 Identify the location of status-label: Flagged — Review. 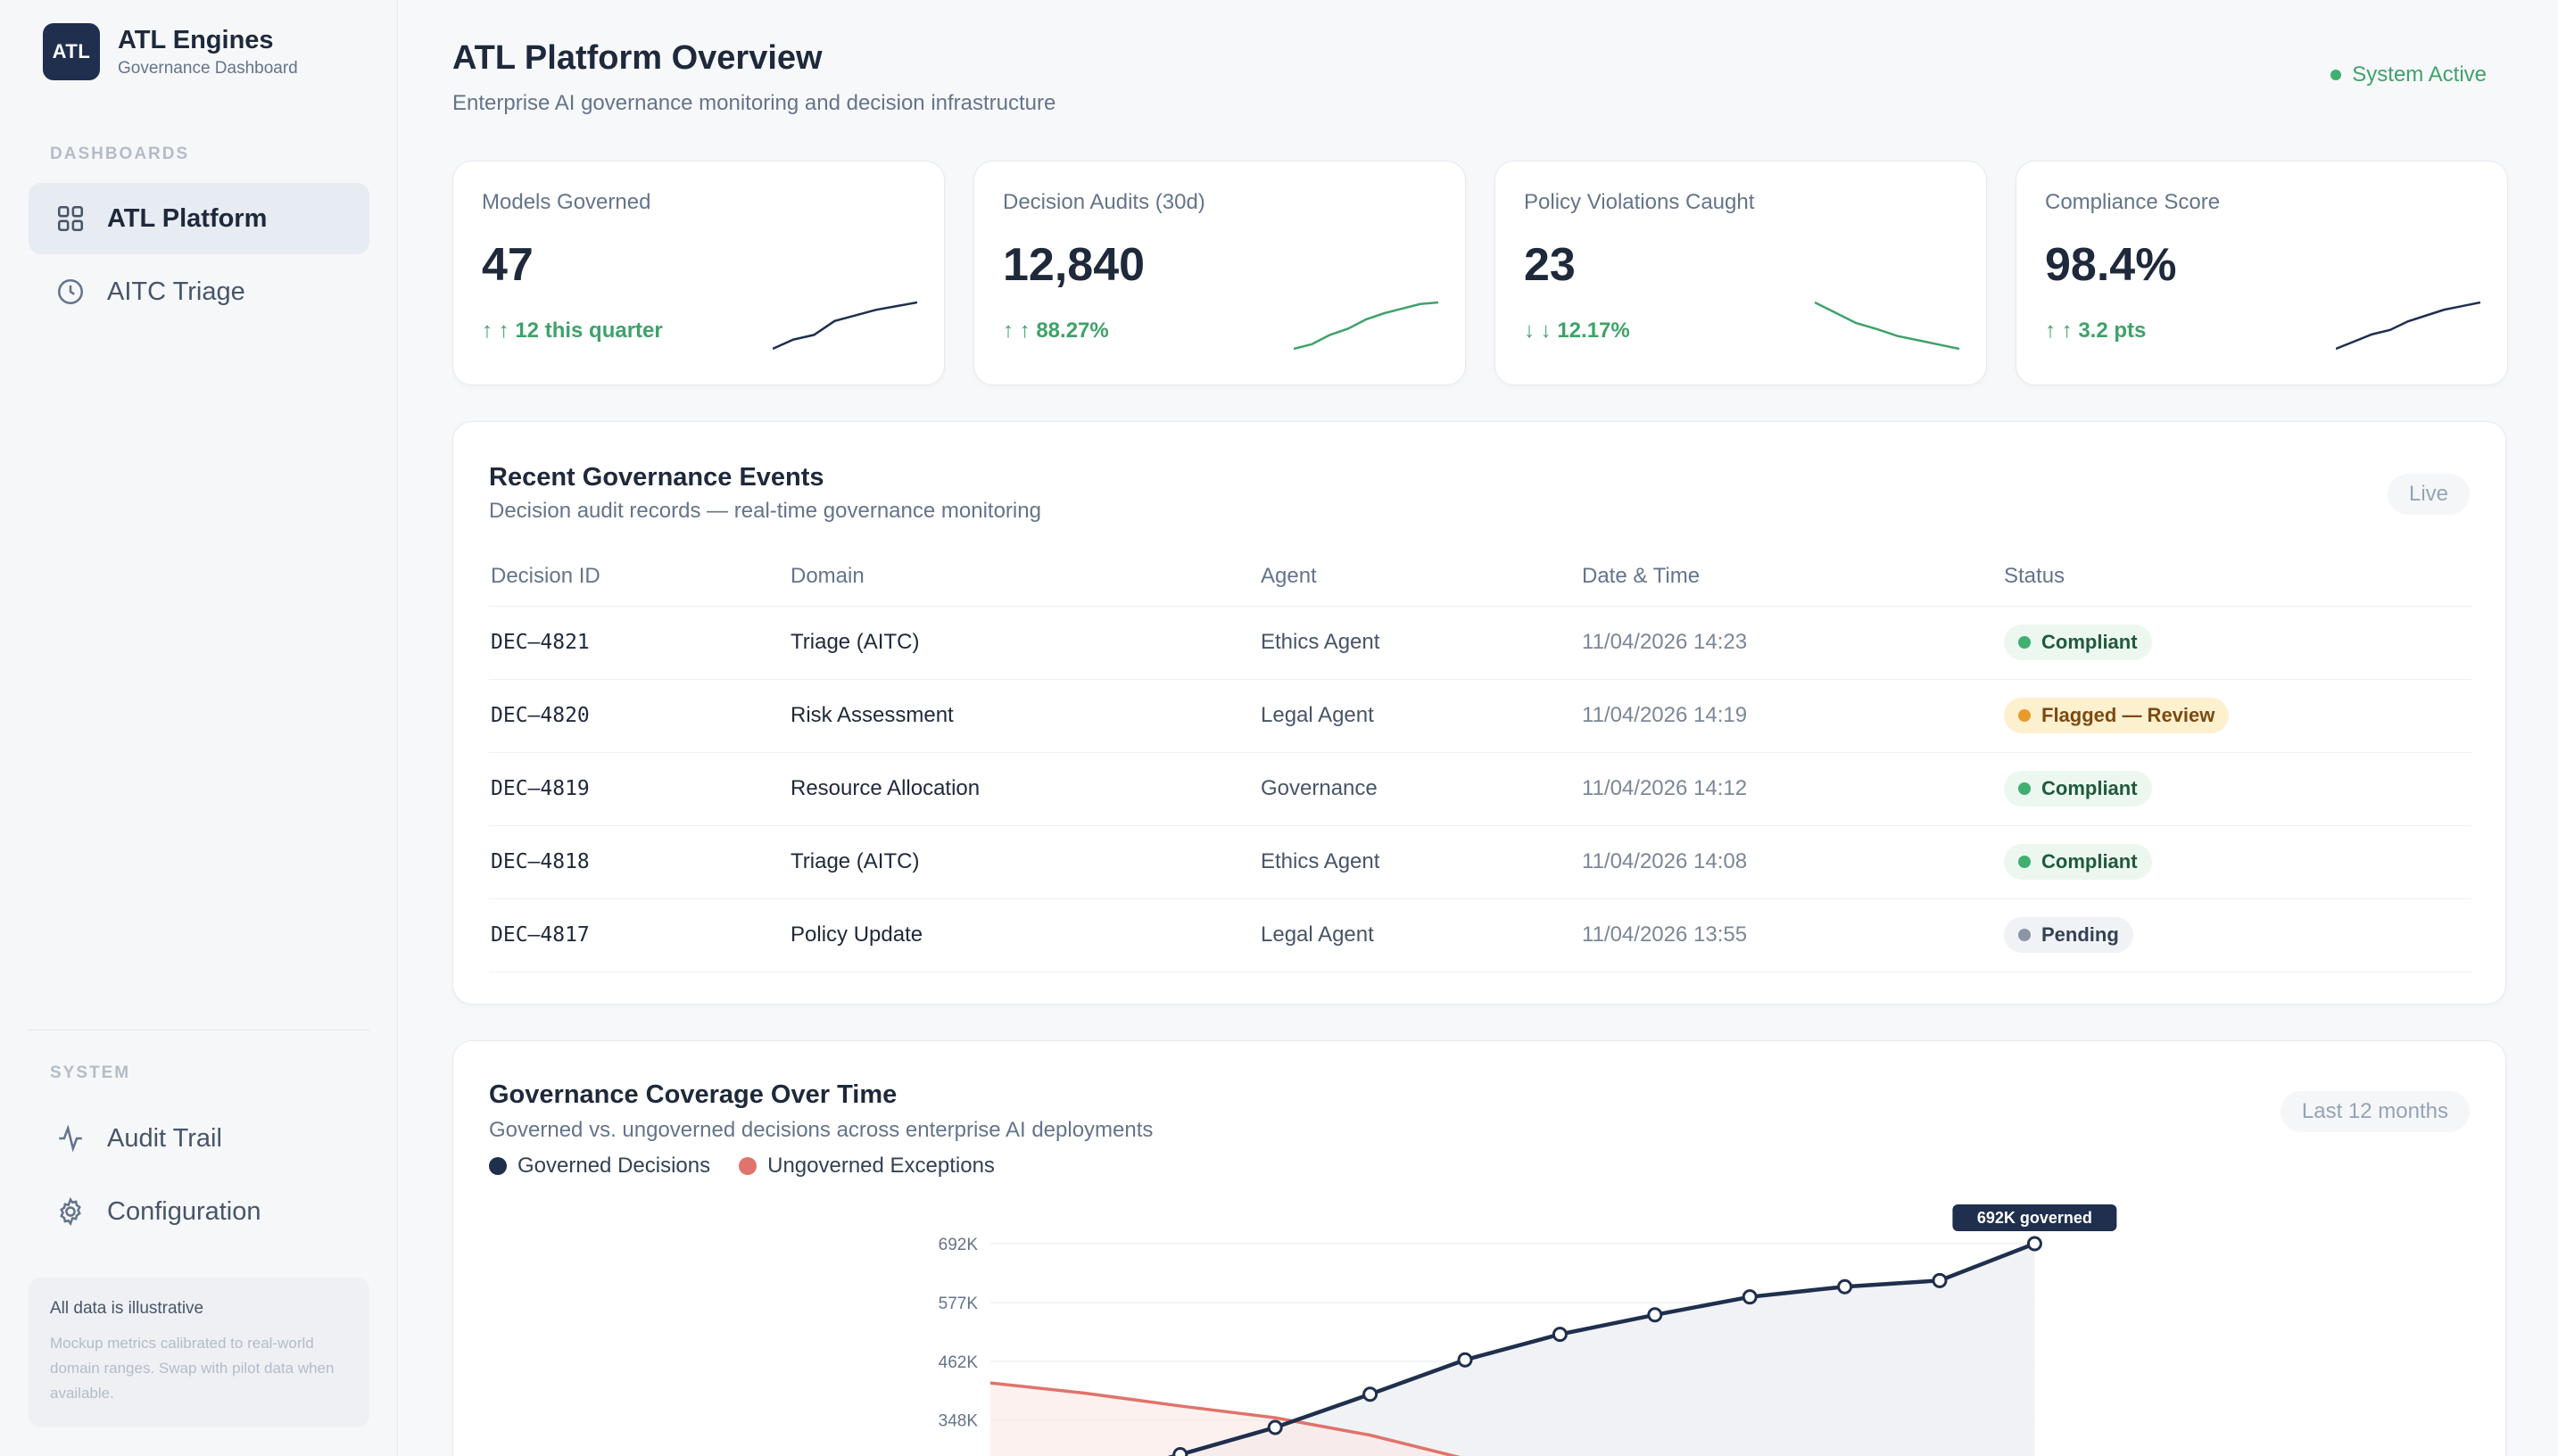
(2128, 715).